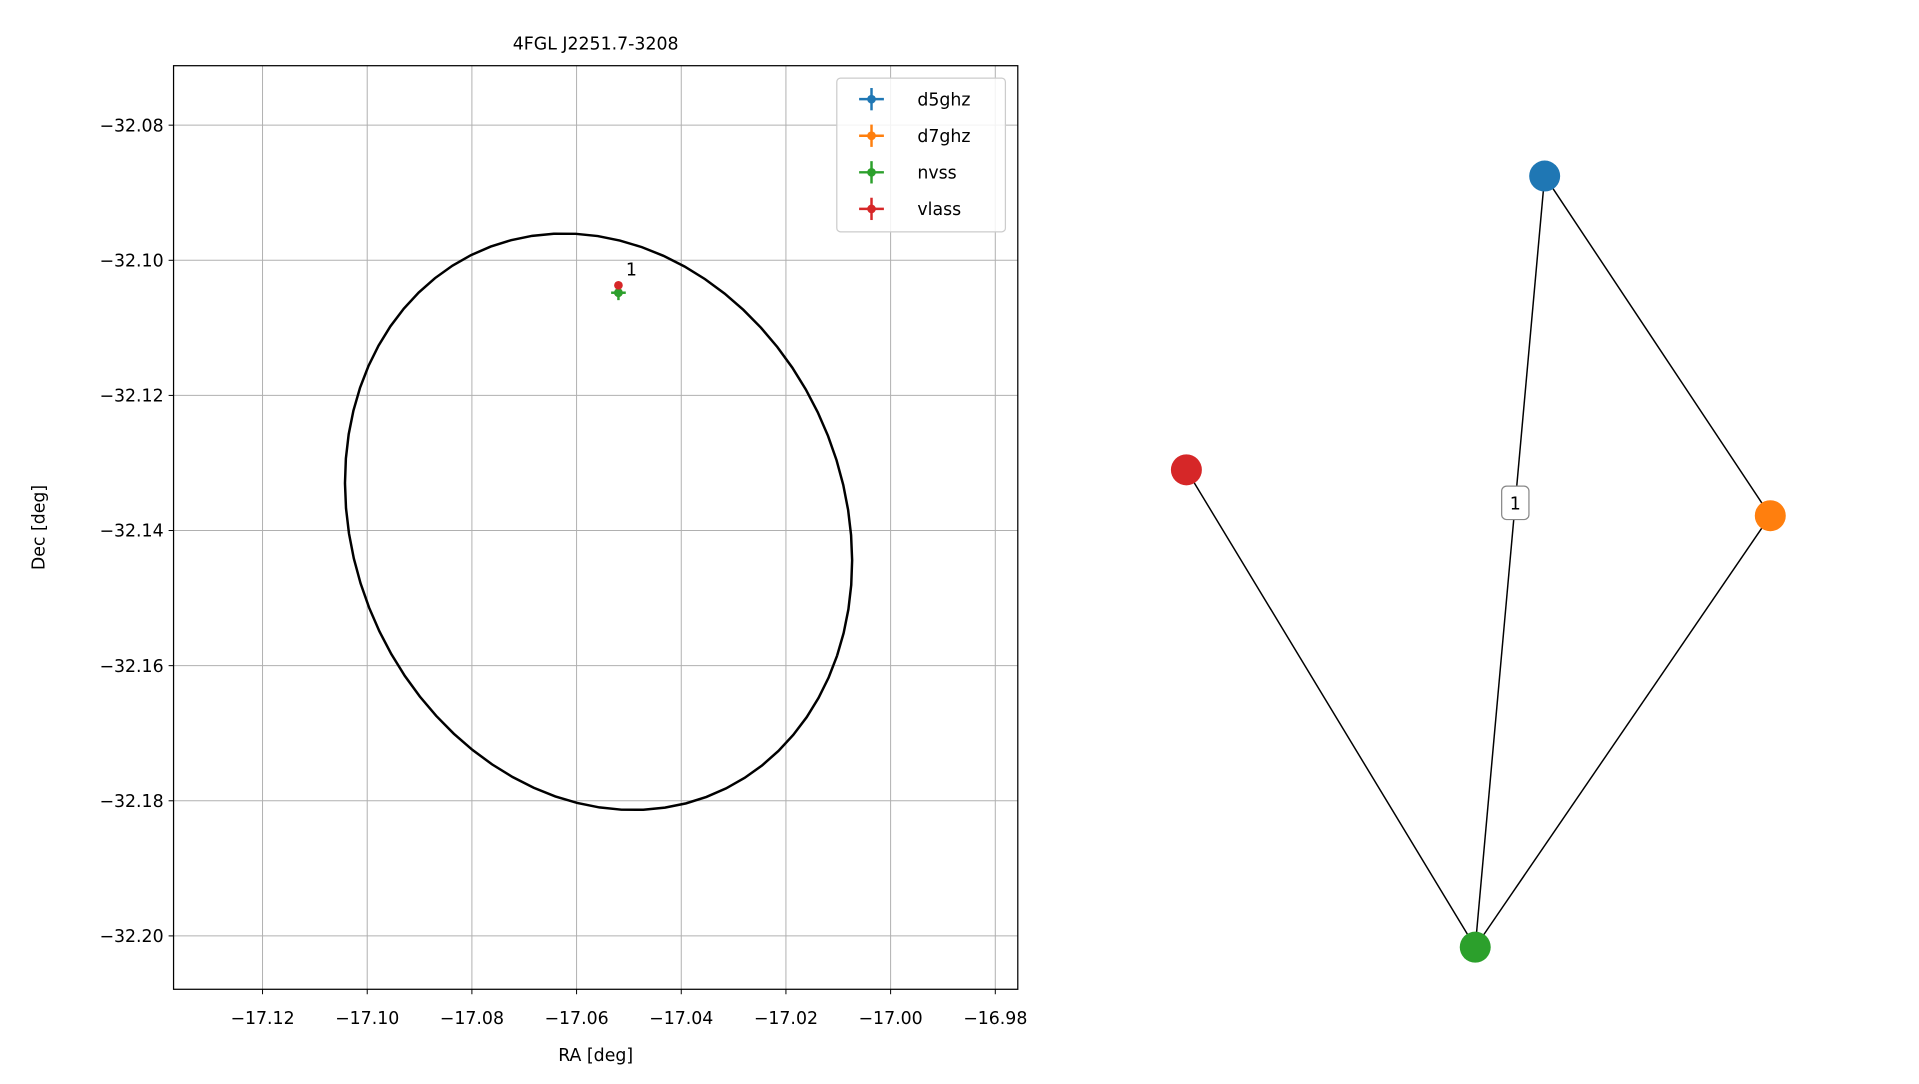  What do you see at coordinates (131, 261) in the screenshot?
I see `y-tick-label: −32.10` at bounding box center [131, 261].